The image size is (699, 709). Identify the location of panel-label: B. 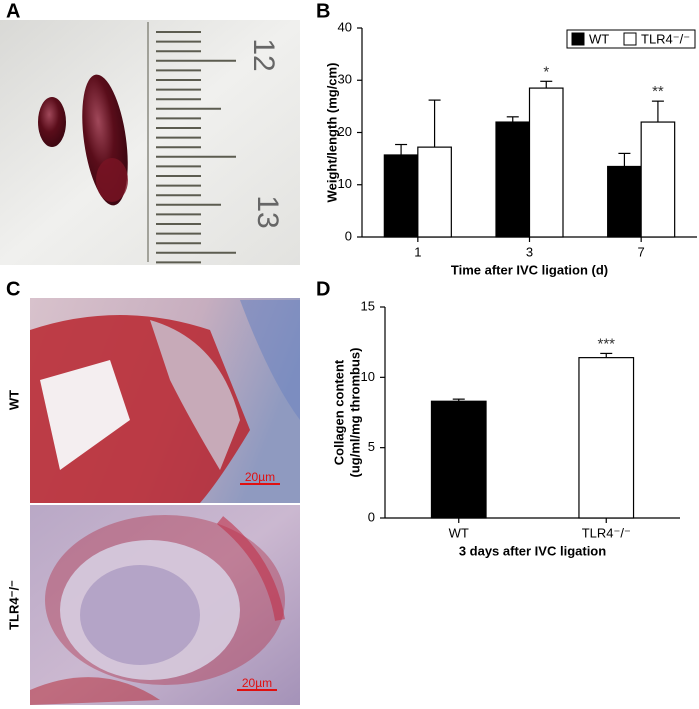
(323, 11).